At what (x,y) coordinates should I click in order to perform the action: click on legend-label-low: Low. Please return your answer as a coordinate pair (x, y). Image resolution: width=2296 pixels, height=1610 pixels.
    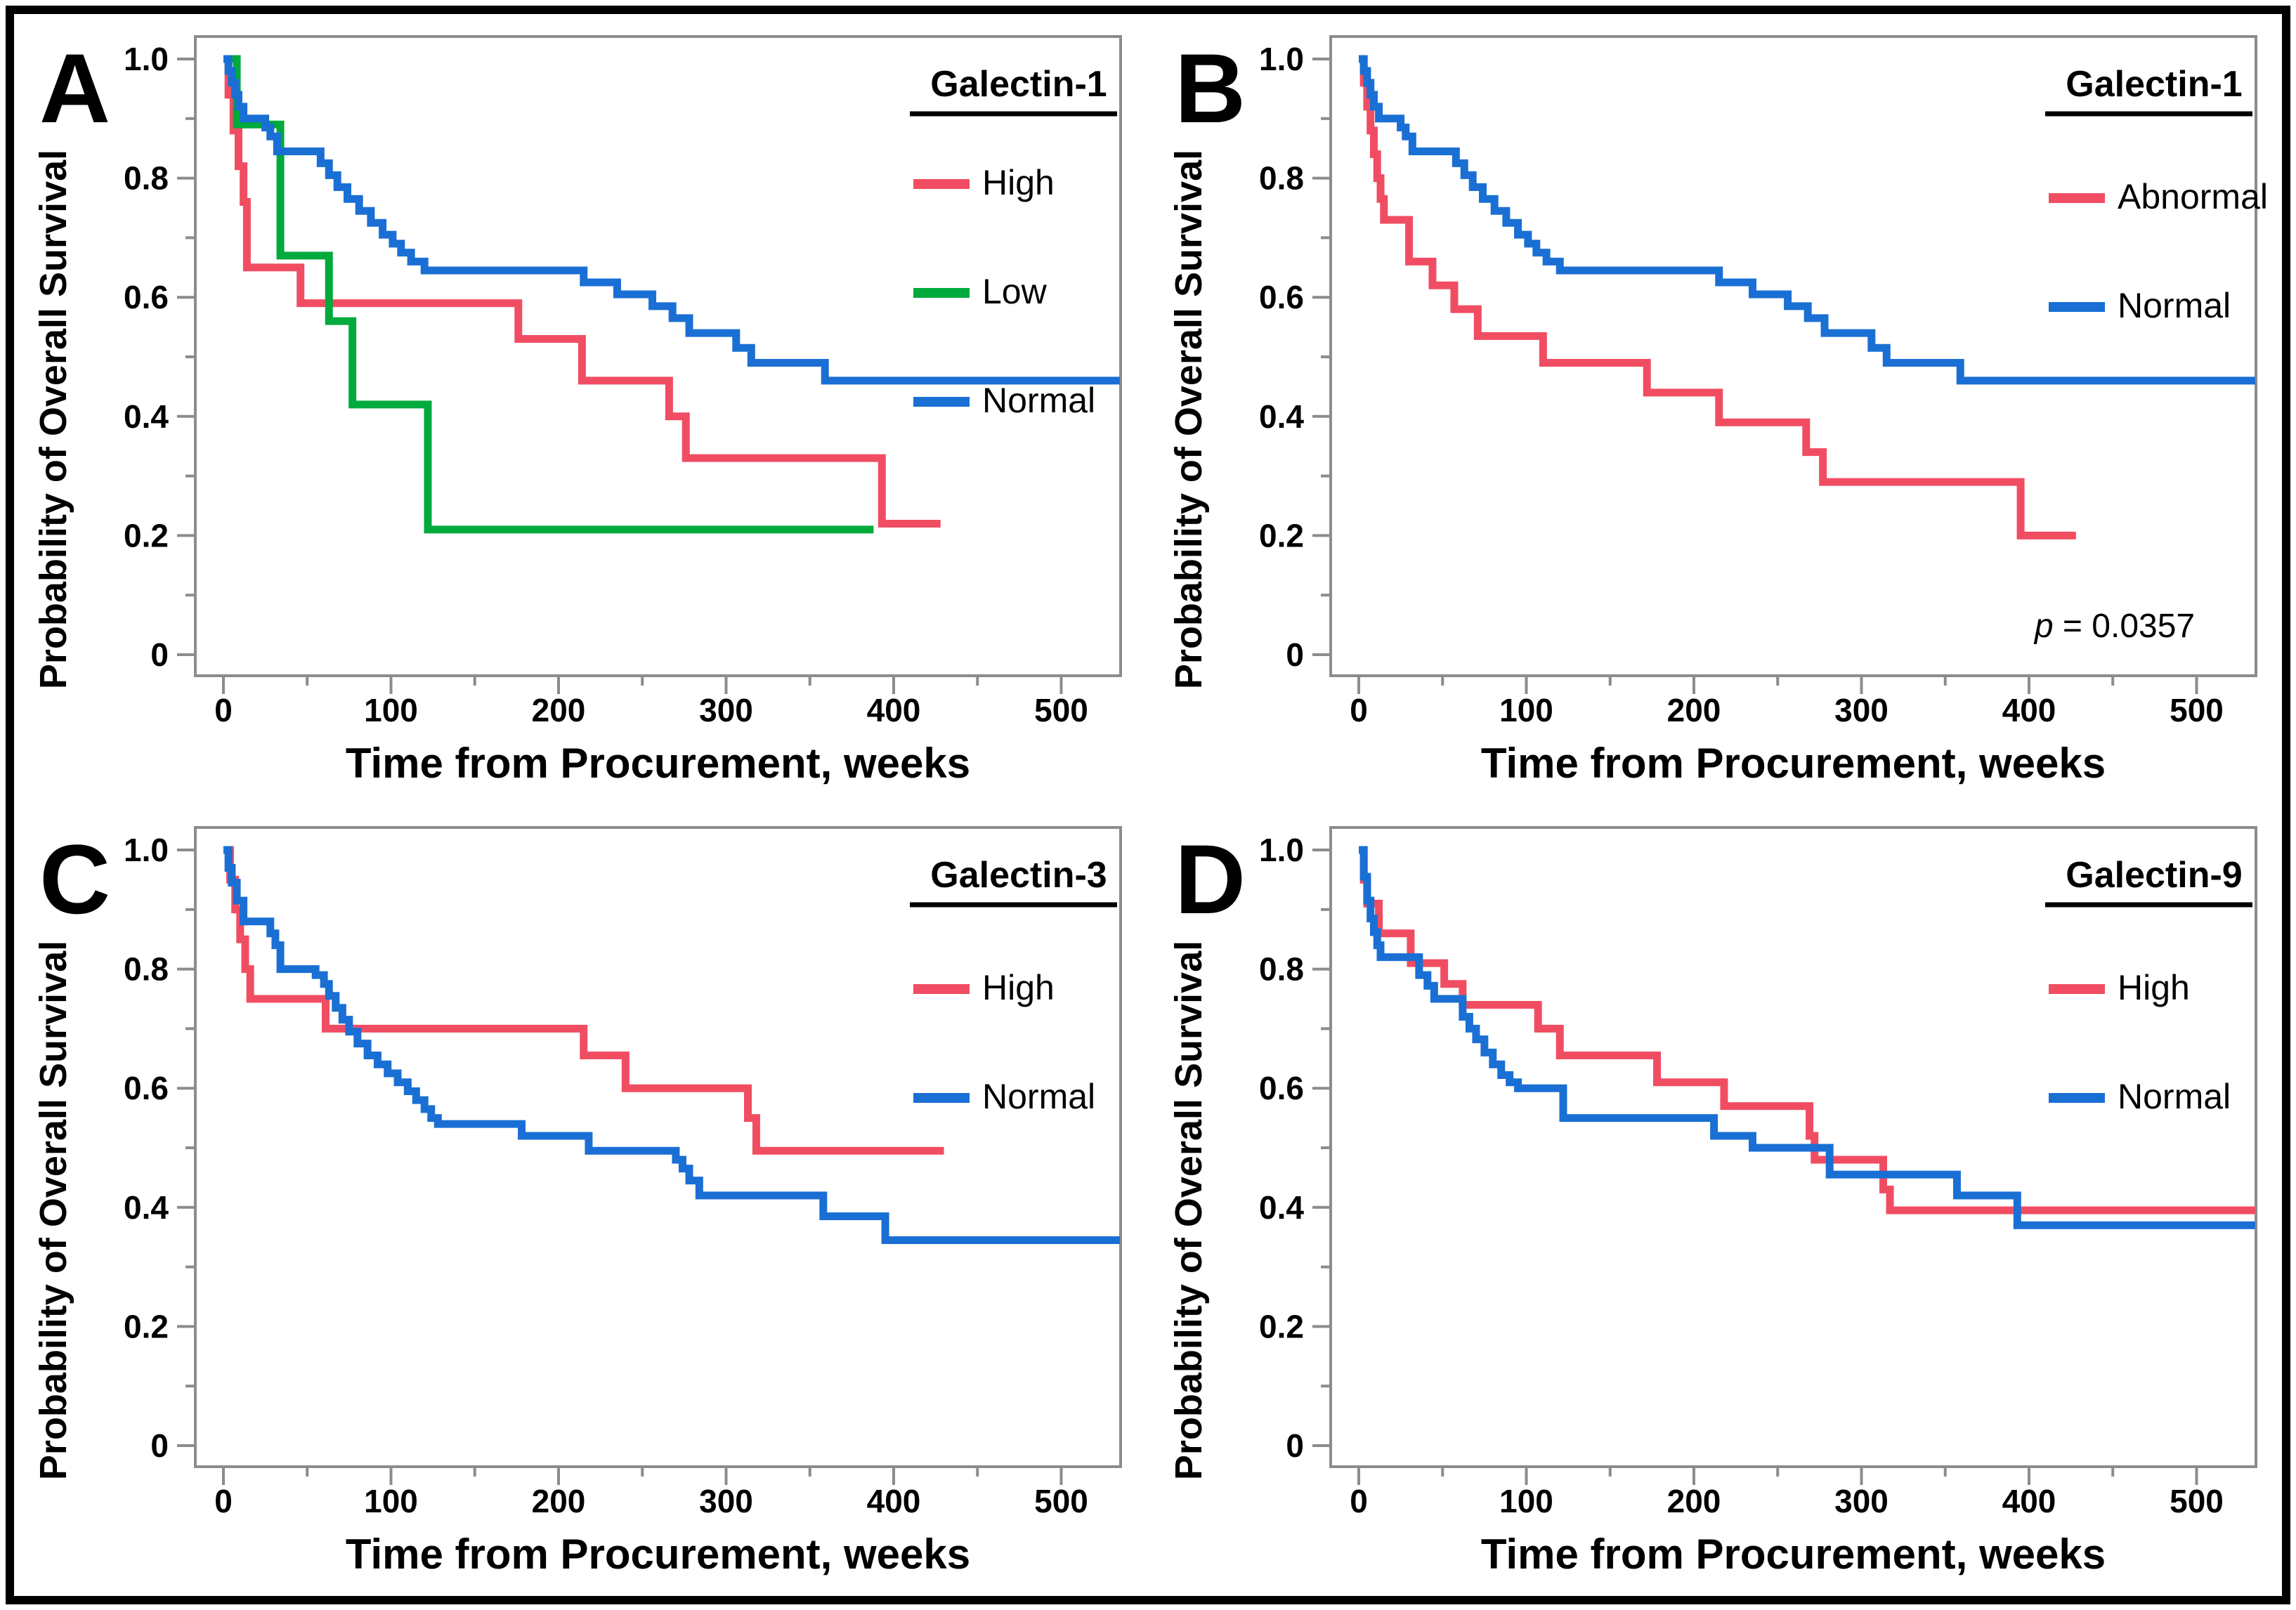
    Looking at the image, I should click on (1015, 291).